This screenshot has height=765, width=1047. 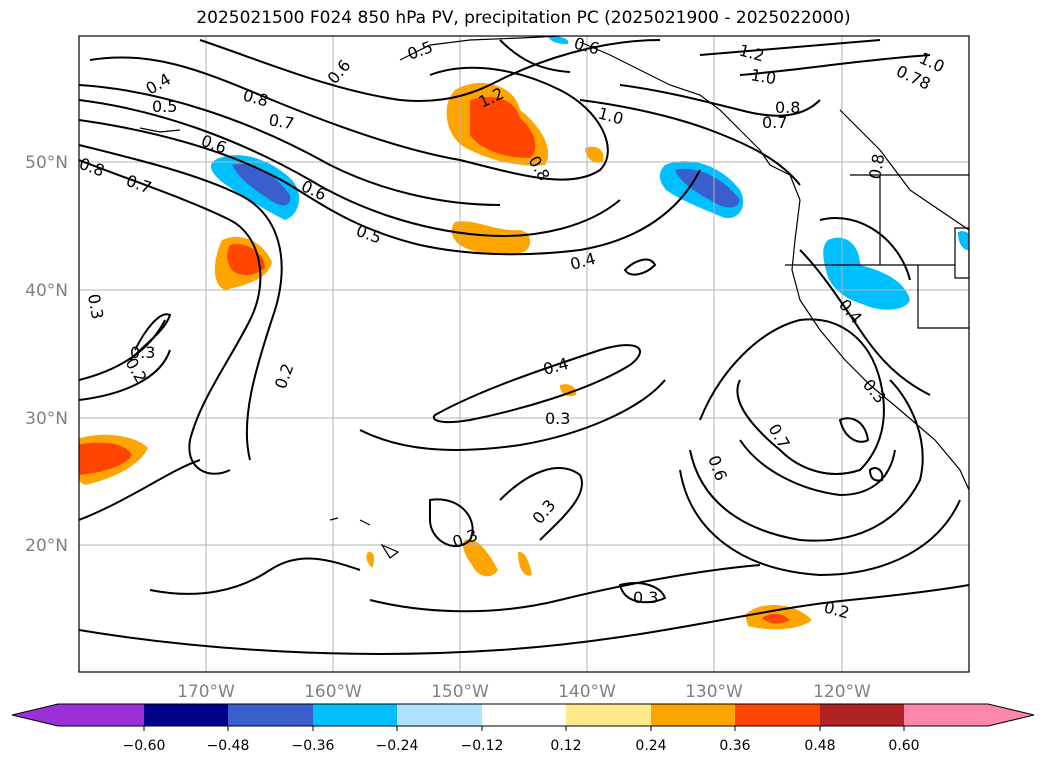 What do you see at coordinates (46, 163) in the screenshot?
I see `lat-label: 50°N` at bounding box center [46, 163].